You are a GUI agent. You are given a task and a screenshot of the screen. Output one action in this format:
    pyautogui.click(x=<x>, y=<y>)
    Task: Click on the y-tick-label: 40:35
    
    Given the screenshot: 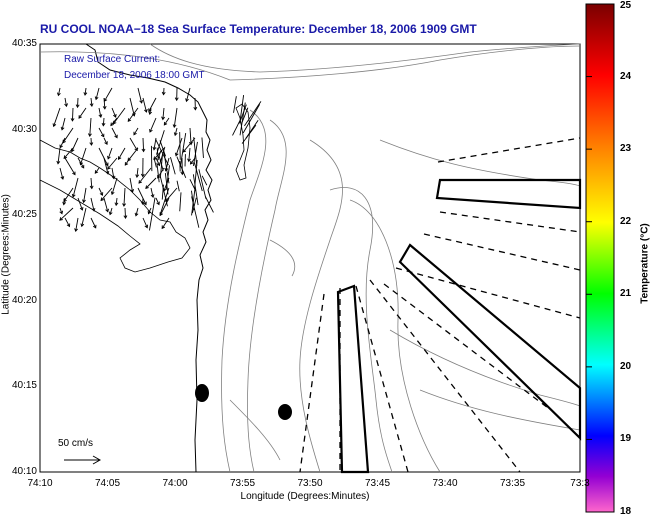 What is the action you would take?
    pyautogui.click(x=24, y=43)
    